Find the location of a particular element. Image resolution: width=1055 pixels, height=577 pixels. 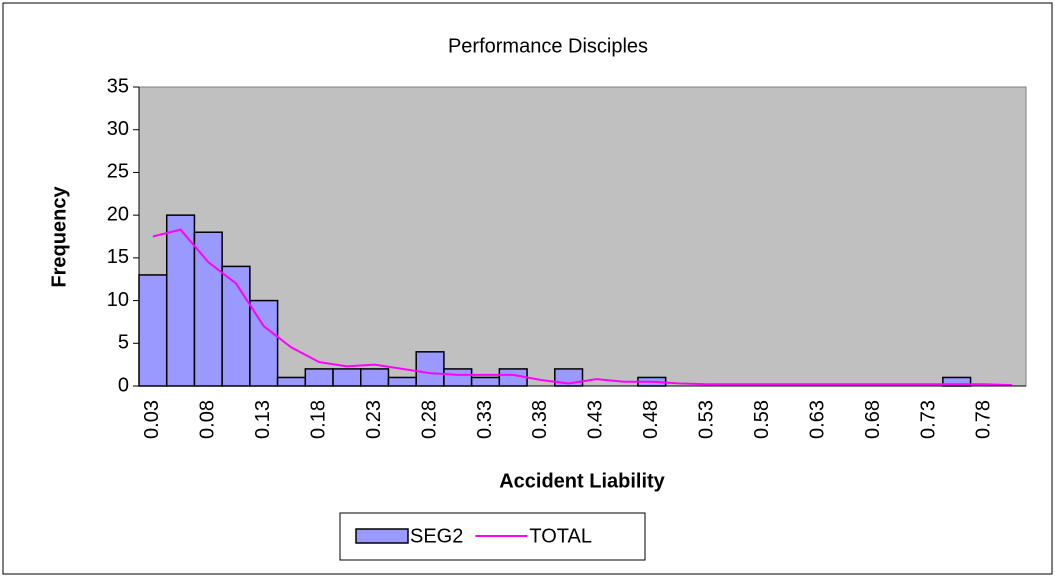

y-tick-label: 25 is located at coordinates (118, 172).